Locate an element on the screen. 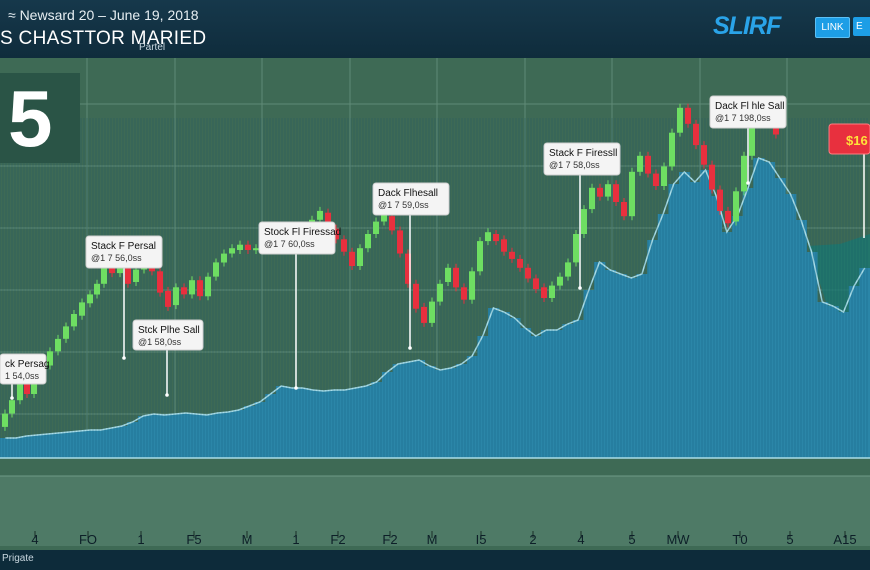 Image resolution: width=870 pixels, height=570 pixels. annotation-subtitle: @1 7 198,0ss is located at coordinates (743, 118).